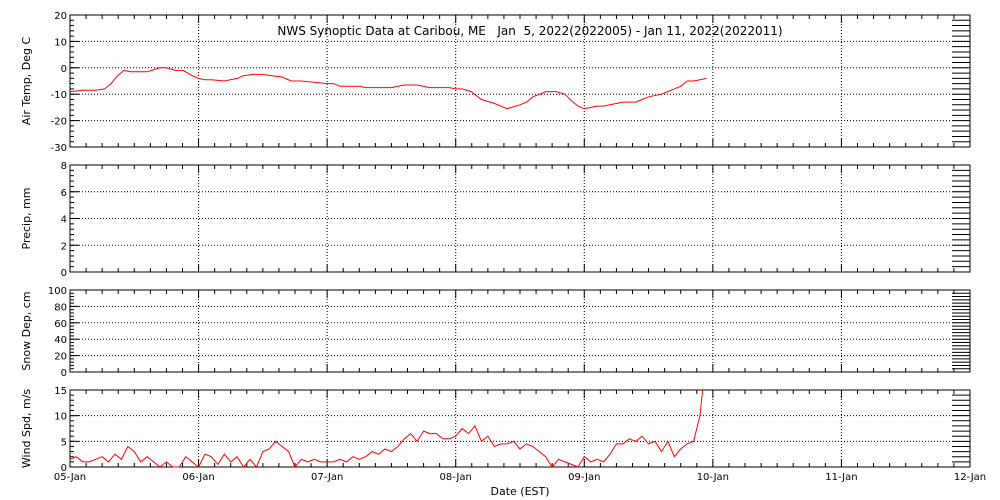 This screenshot has width=1000, height=500. Describe the element at coordinates (198, 477) in the screenshot. I see `x-tick-label: 06-Jan` at that location.